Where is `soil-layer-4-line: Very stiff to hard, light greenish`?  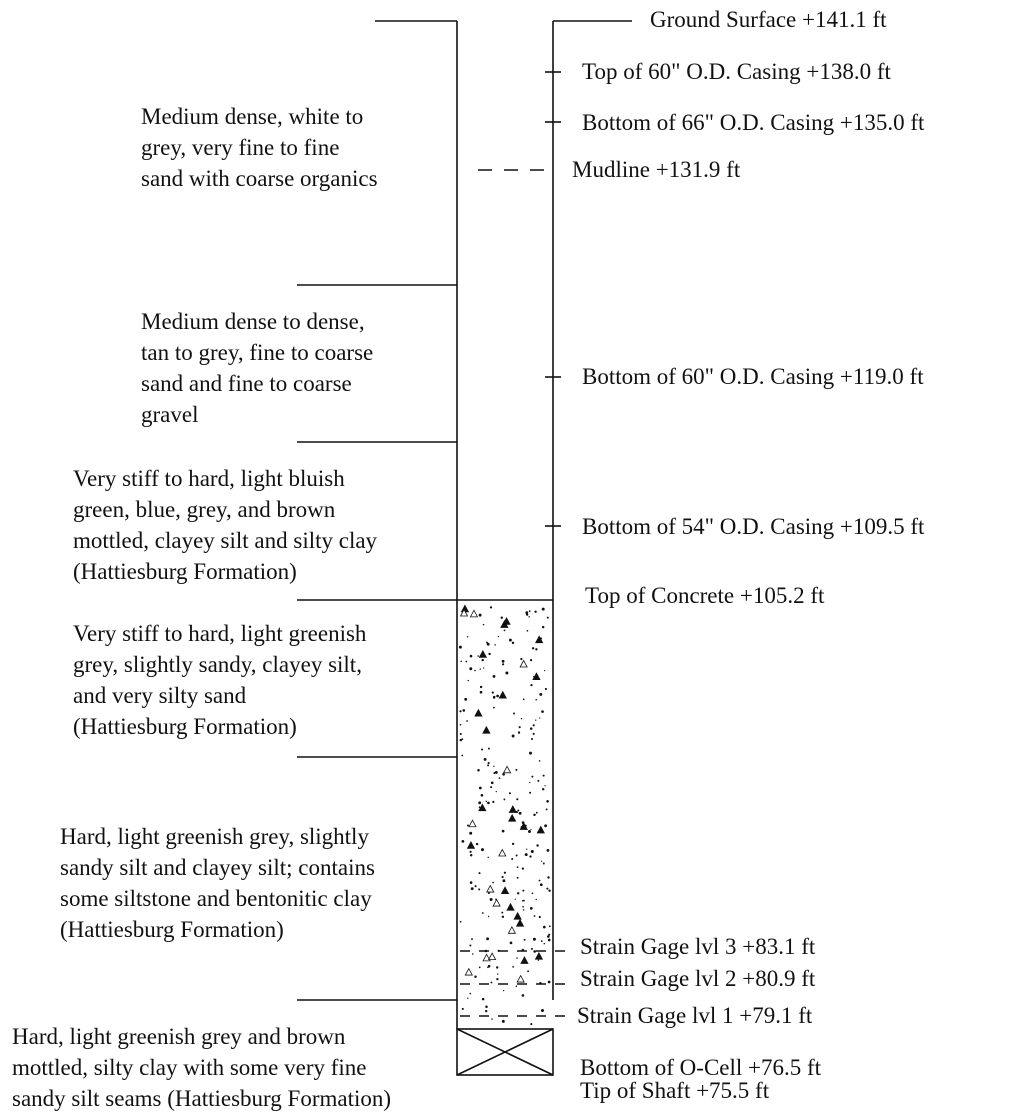
soil-layer-4-line: Very stiff to hard, light greenish is located at coordinates (220, 633).